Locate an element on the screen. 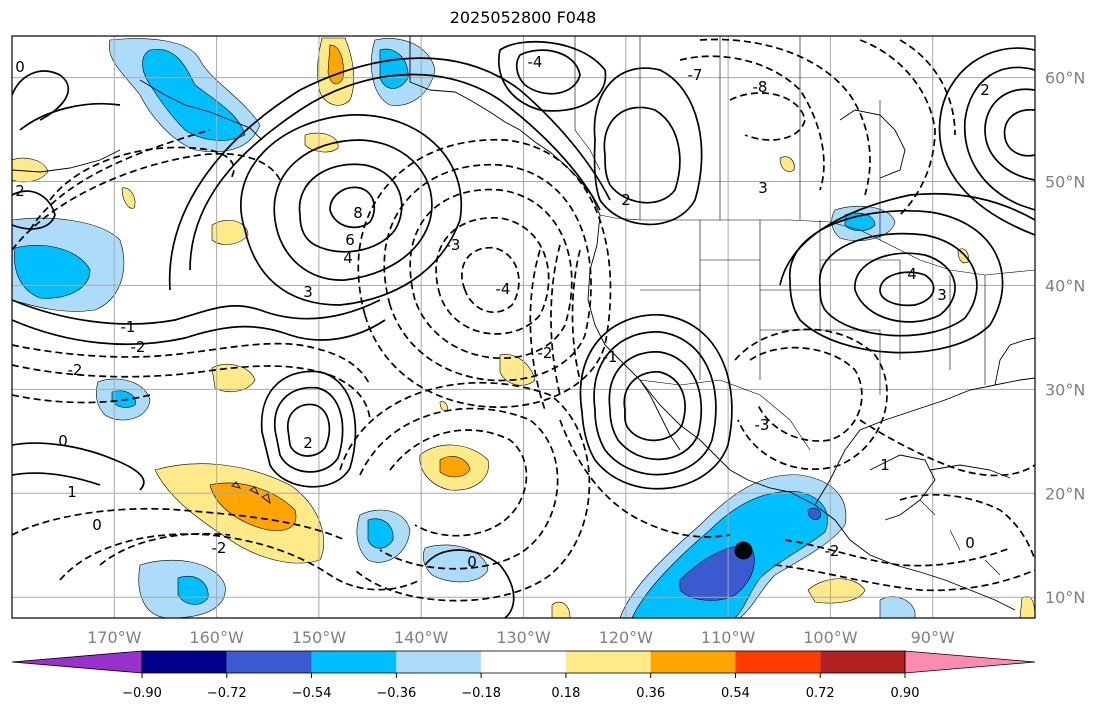 The height and width of the screenshot is (712, 1105). longitude-label: 130°W is located at coordinates (523, 637).